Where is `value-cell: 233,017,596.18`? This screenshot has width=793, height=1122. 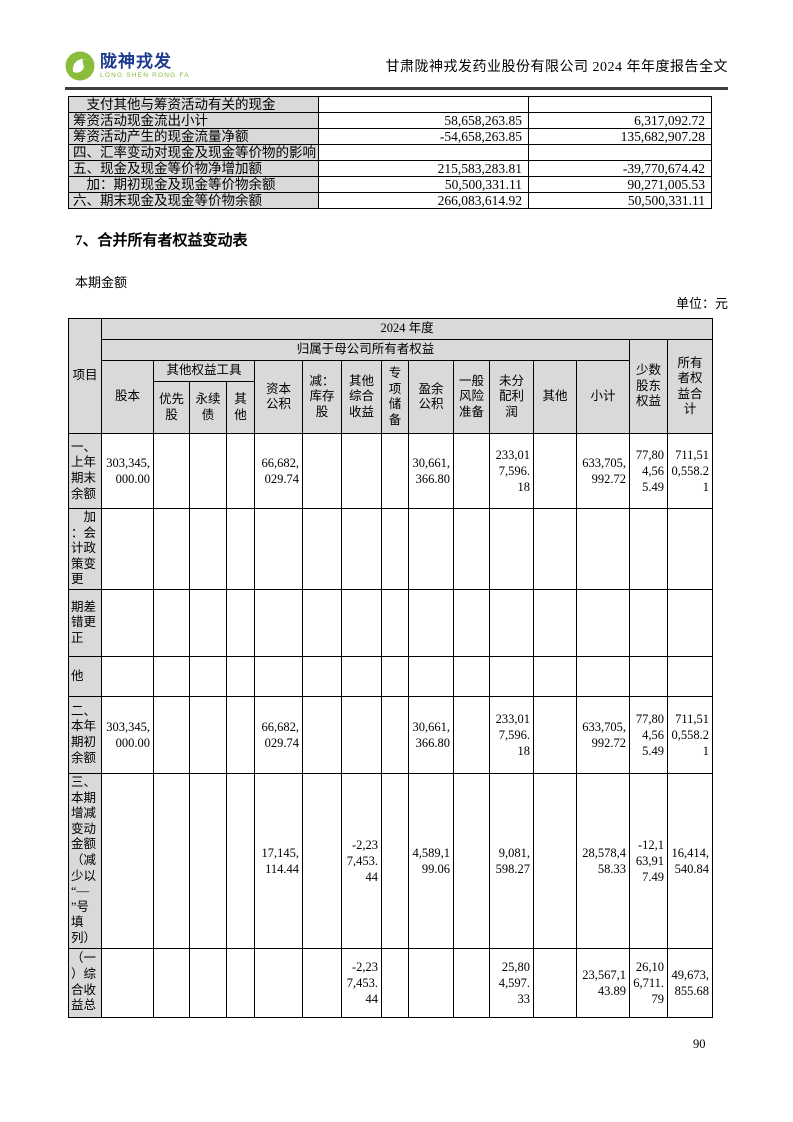 value-cell: 233,017,596.18 is located at coordinates (511, 471).